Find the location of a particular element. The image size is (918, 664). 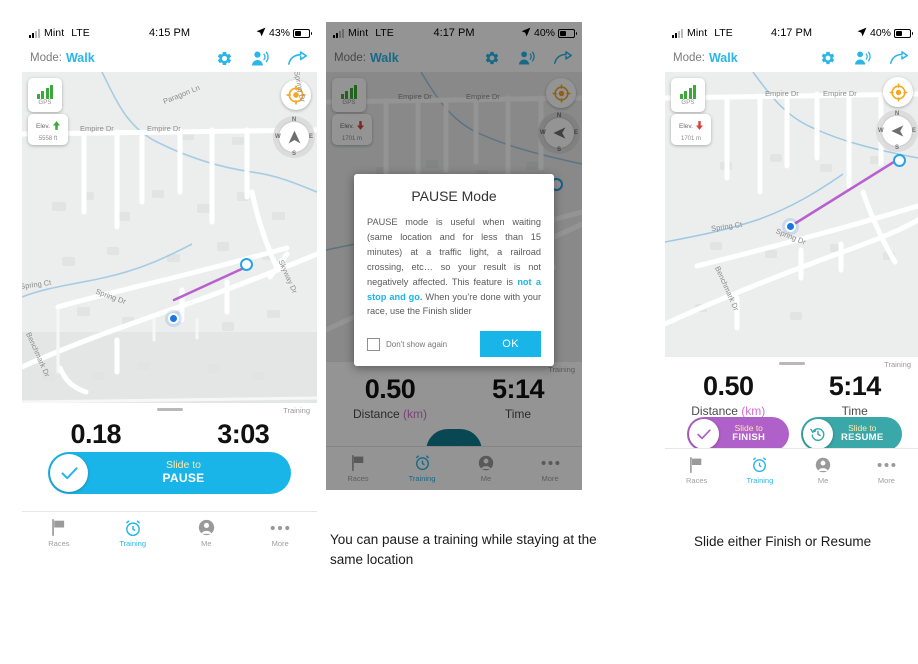

mode-label: Mode: is located at coordinates (350, 58).